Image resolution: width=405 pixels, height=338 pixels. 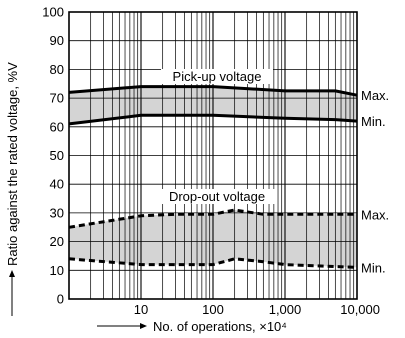 I want to click on y-tick-label: 30, so click(x=57, y=212).